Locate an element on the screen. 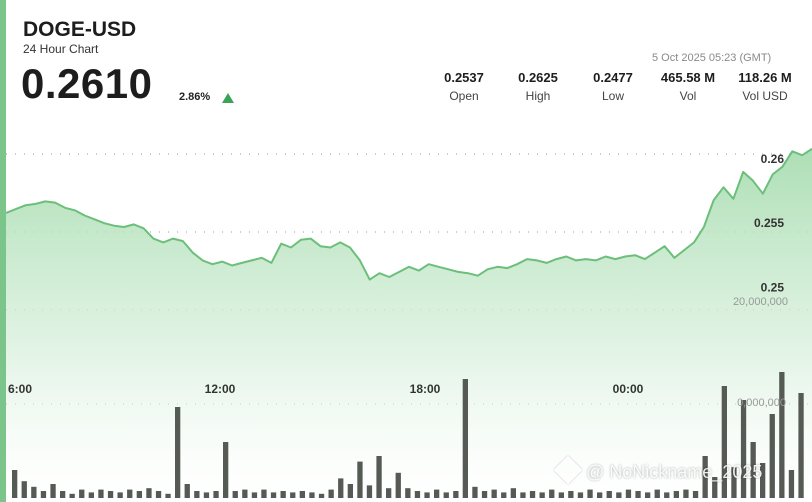 The width and height of the screenshot is (812, 502). price-change: 2.86% is located at coordinates (195, 97).